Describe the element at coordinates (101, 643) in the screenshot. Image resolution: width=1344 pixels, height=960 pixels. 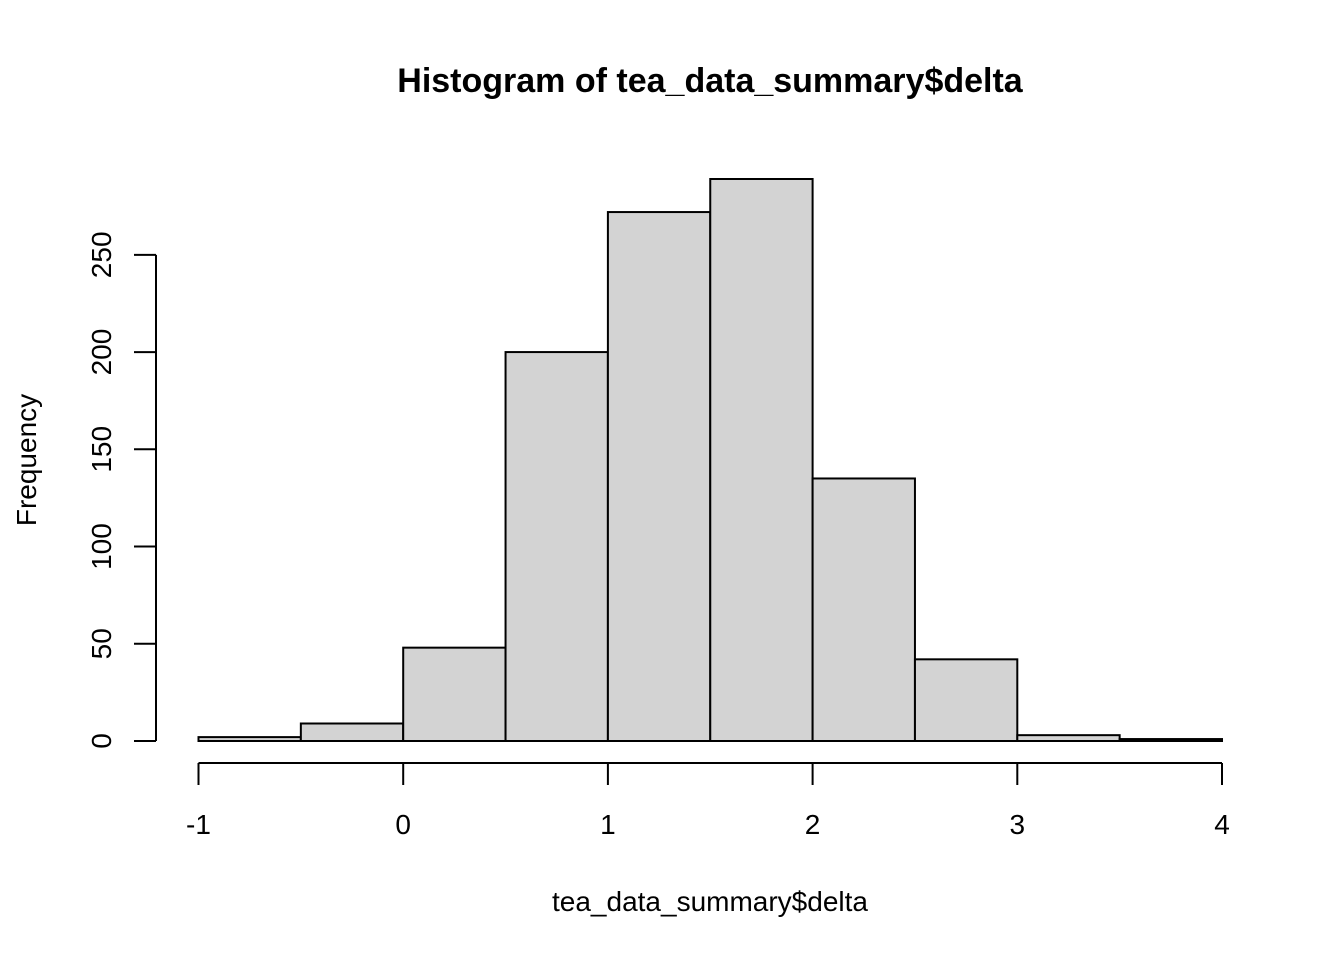
I see `y-tick-label-1: 50` at that location.